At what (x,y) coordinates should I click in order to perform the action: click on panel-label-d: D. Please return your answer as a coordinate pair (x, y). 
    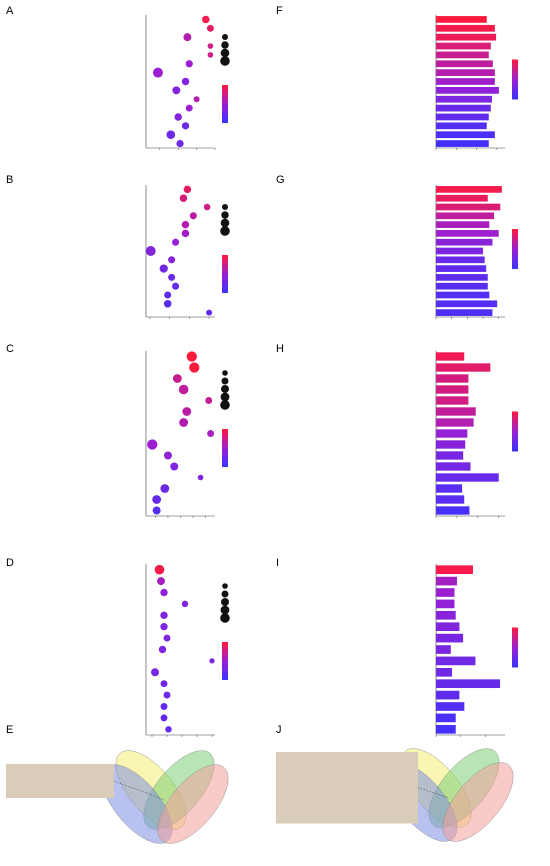
    Looking at the image, I should click on (10, 563).